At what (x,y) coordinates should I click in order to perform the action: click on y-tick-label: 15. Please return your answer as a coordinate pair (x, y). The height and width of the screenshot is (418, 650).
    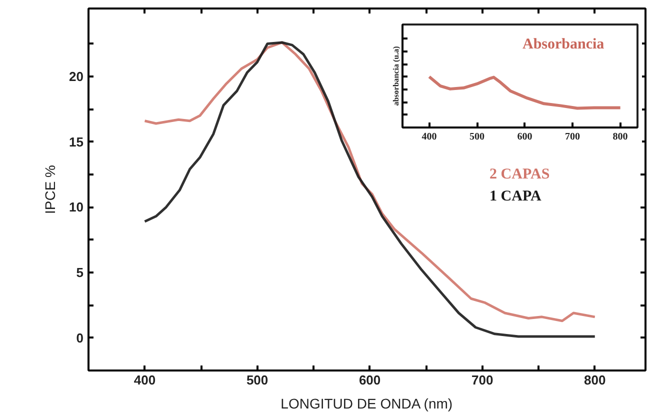
    Looking at the image, I should click on (76, 142).